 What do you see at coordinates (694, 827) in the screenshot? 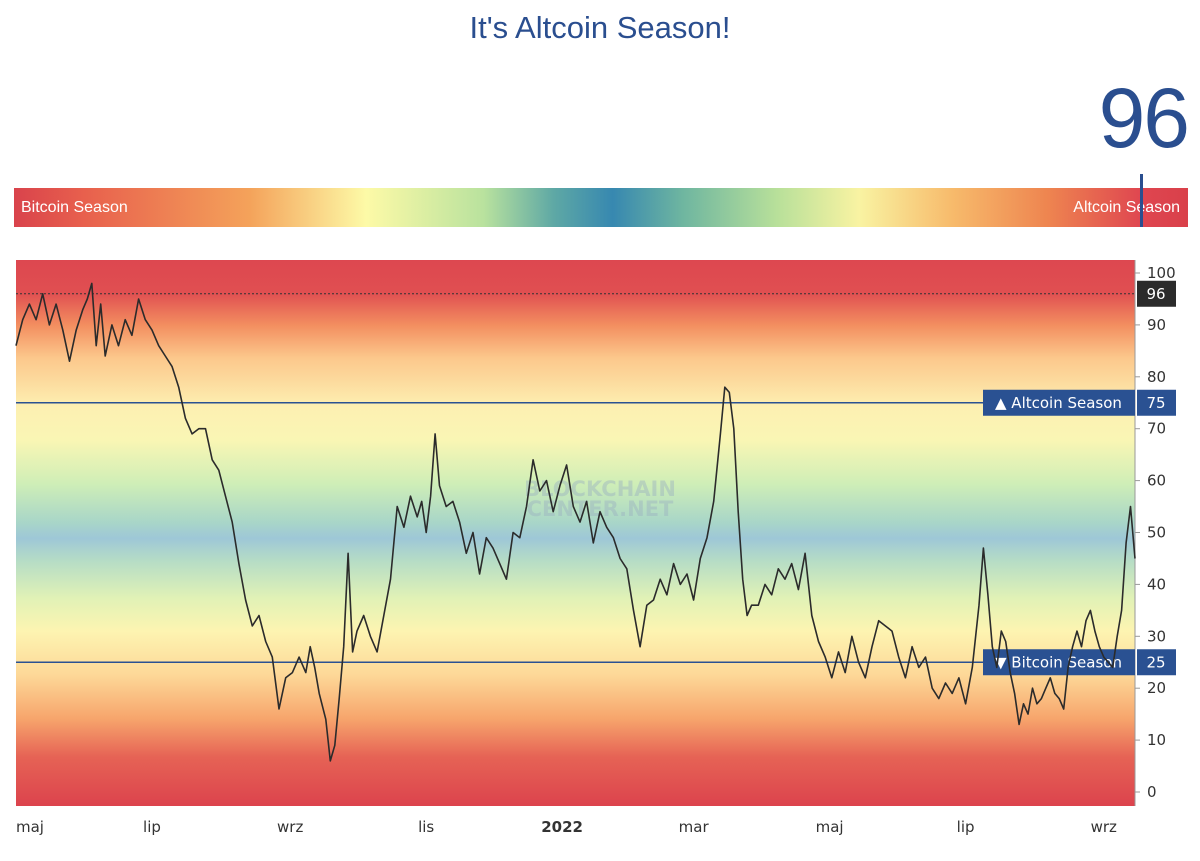
I see `x-tick-label: mar` at bounding box center [694, 827].